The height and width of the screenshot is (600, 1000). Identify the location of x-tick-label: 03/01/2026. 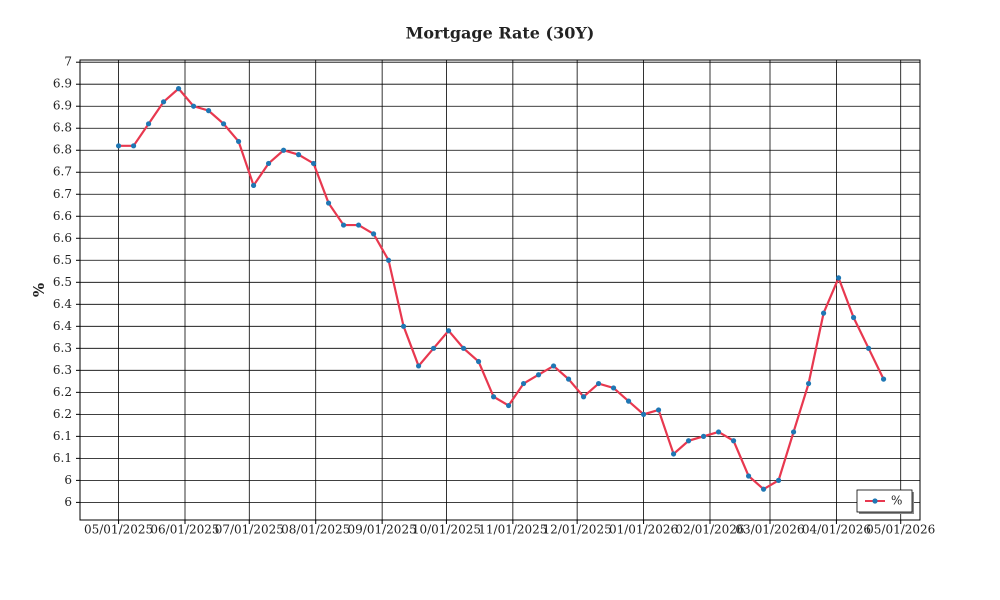
(769, 530).